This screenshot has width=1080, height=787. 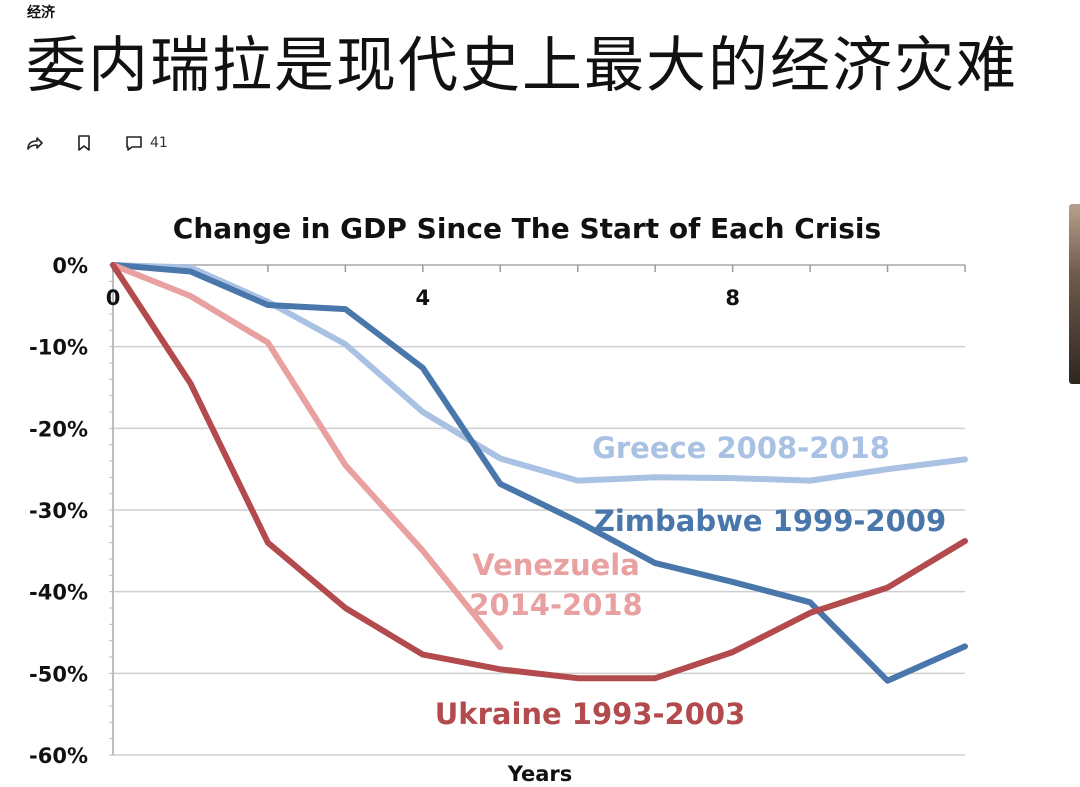 I want to click on comments-button: 41, so click(x=146, y=143).